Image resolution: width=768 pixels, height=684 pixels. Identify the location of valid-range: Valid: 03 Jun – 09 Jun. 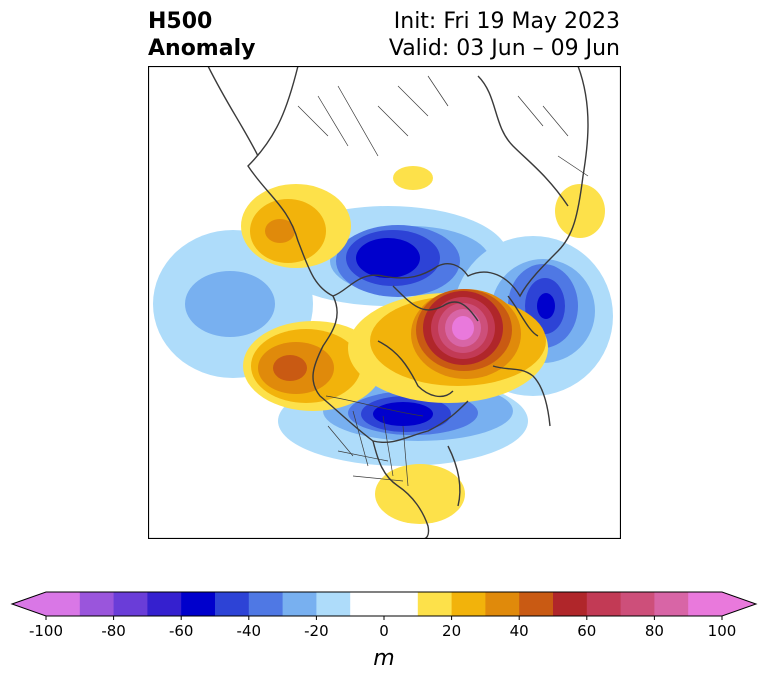
(504, 48).